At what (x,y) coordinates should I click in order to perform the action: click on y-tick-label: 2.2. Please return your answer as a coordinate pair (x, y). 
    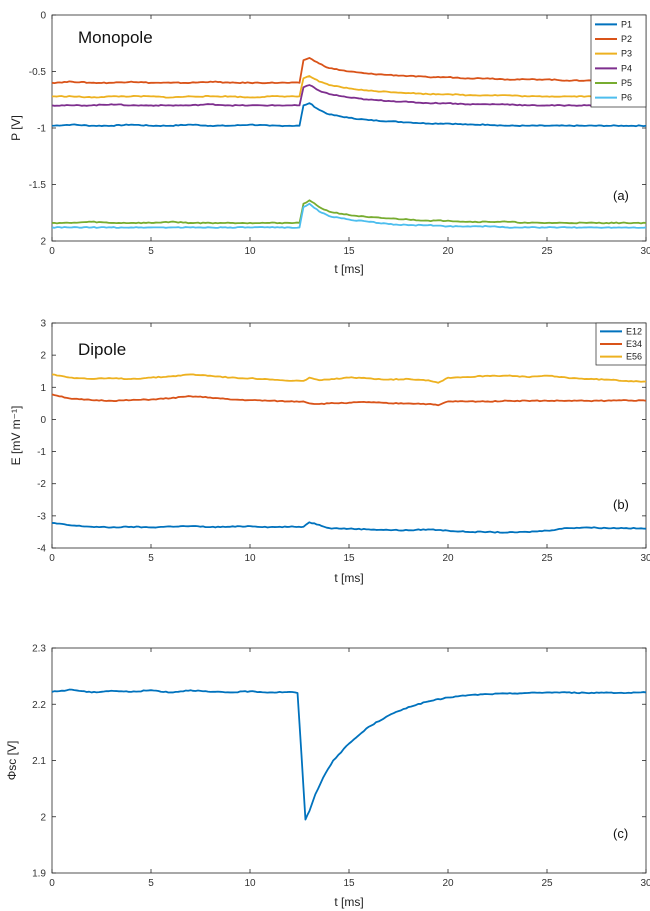
    Looking at the image, I should click on (39, 705).